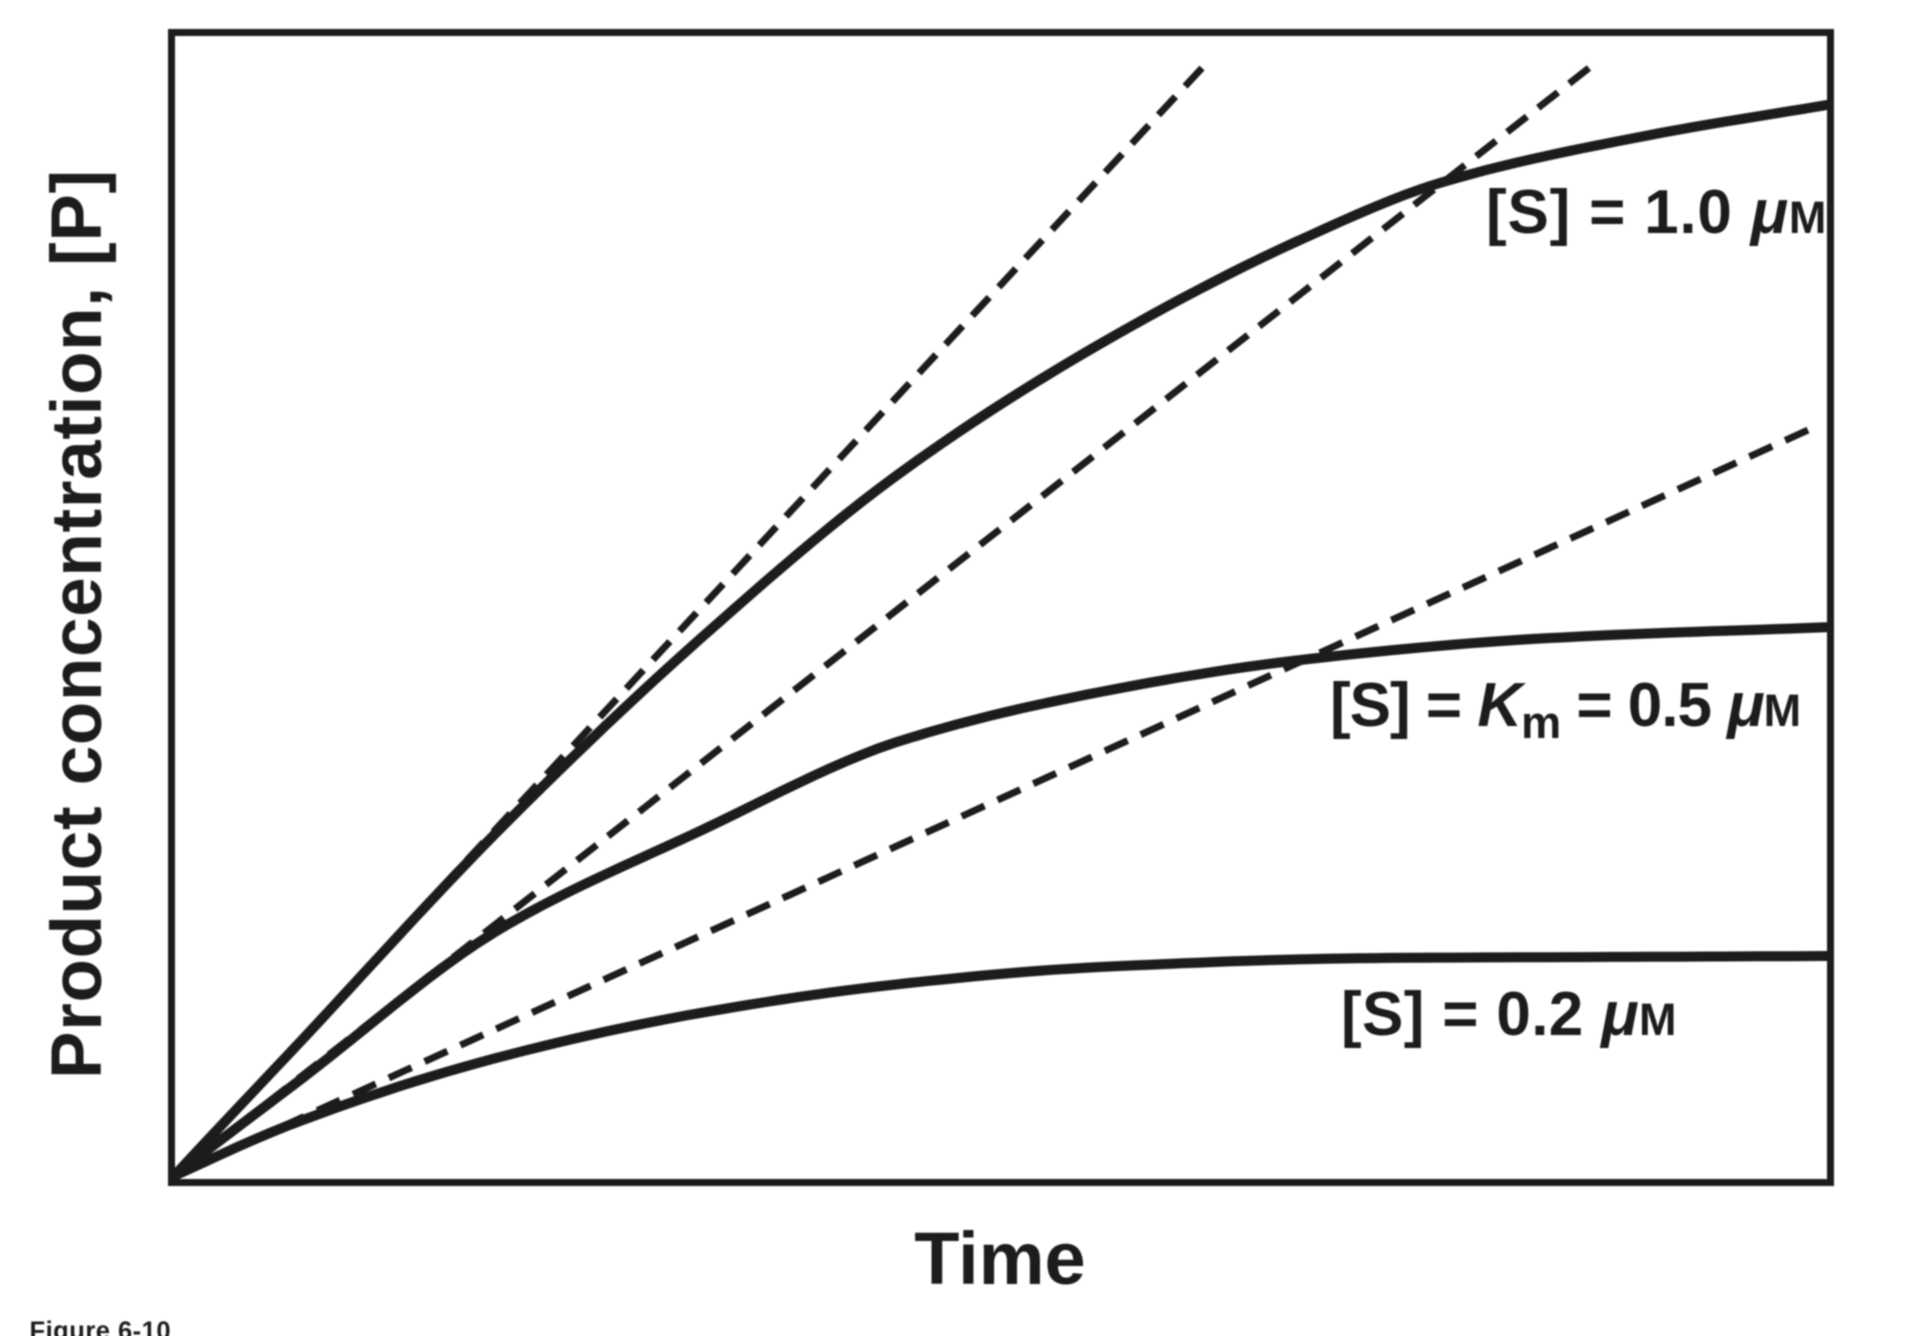 The height and width of the screenshot is (1336, 1906). Describe the element at coordinates (1656, 212) in the screenshot. I see `svg-text: [S] = 1.0 μM` at that location.